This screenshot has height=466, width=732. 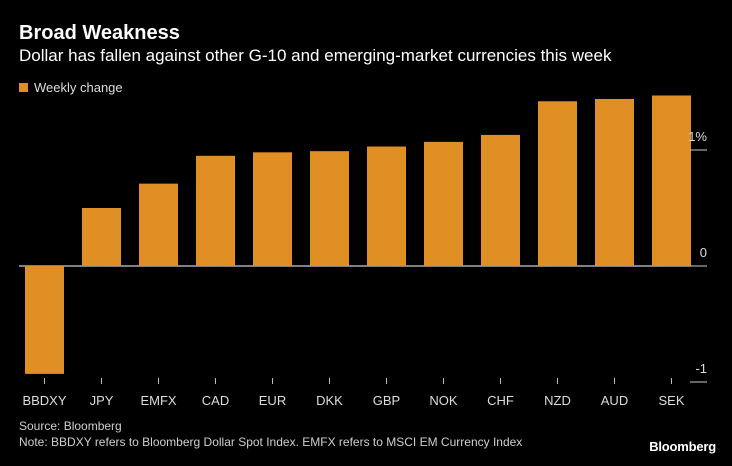 What do you see at coordinates (158, 400) in the screenshot?
I see `x-tick-label: EMFX` at bounding box center [158, 400].